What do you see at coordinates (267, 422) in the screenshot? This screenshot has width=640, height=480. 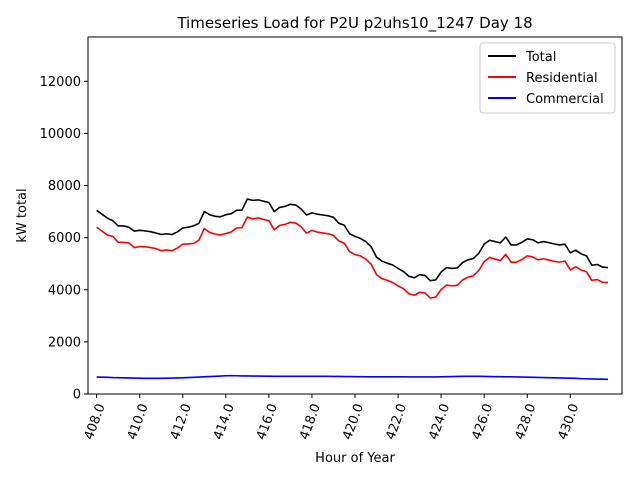 I see `x-tick-label: 416.0` at bounding box center [267, 422].